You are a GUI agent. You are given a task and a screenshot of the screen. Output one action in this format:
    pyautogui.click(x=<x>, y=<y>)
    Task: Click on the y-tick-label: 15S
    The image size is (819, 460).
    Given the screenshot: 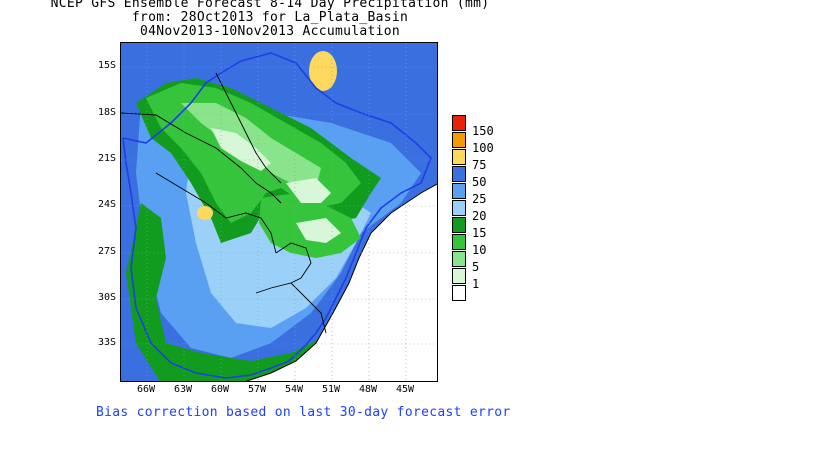 What is the action you would take?
    pyautogui.click(x=106, y=65)
    